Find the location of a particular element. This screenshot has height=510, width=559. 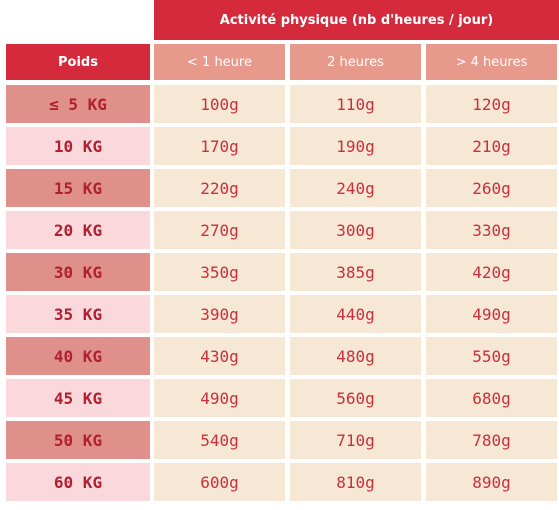

ration-cell: 560g is located at coordinates (355, 398).